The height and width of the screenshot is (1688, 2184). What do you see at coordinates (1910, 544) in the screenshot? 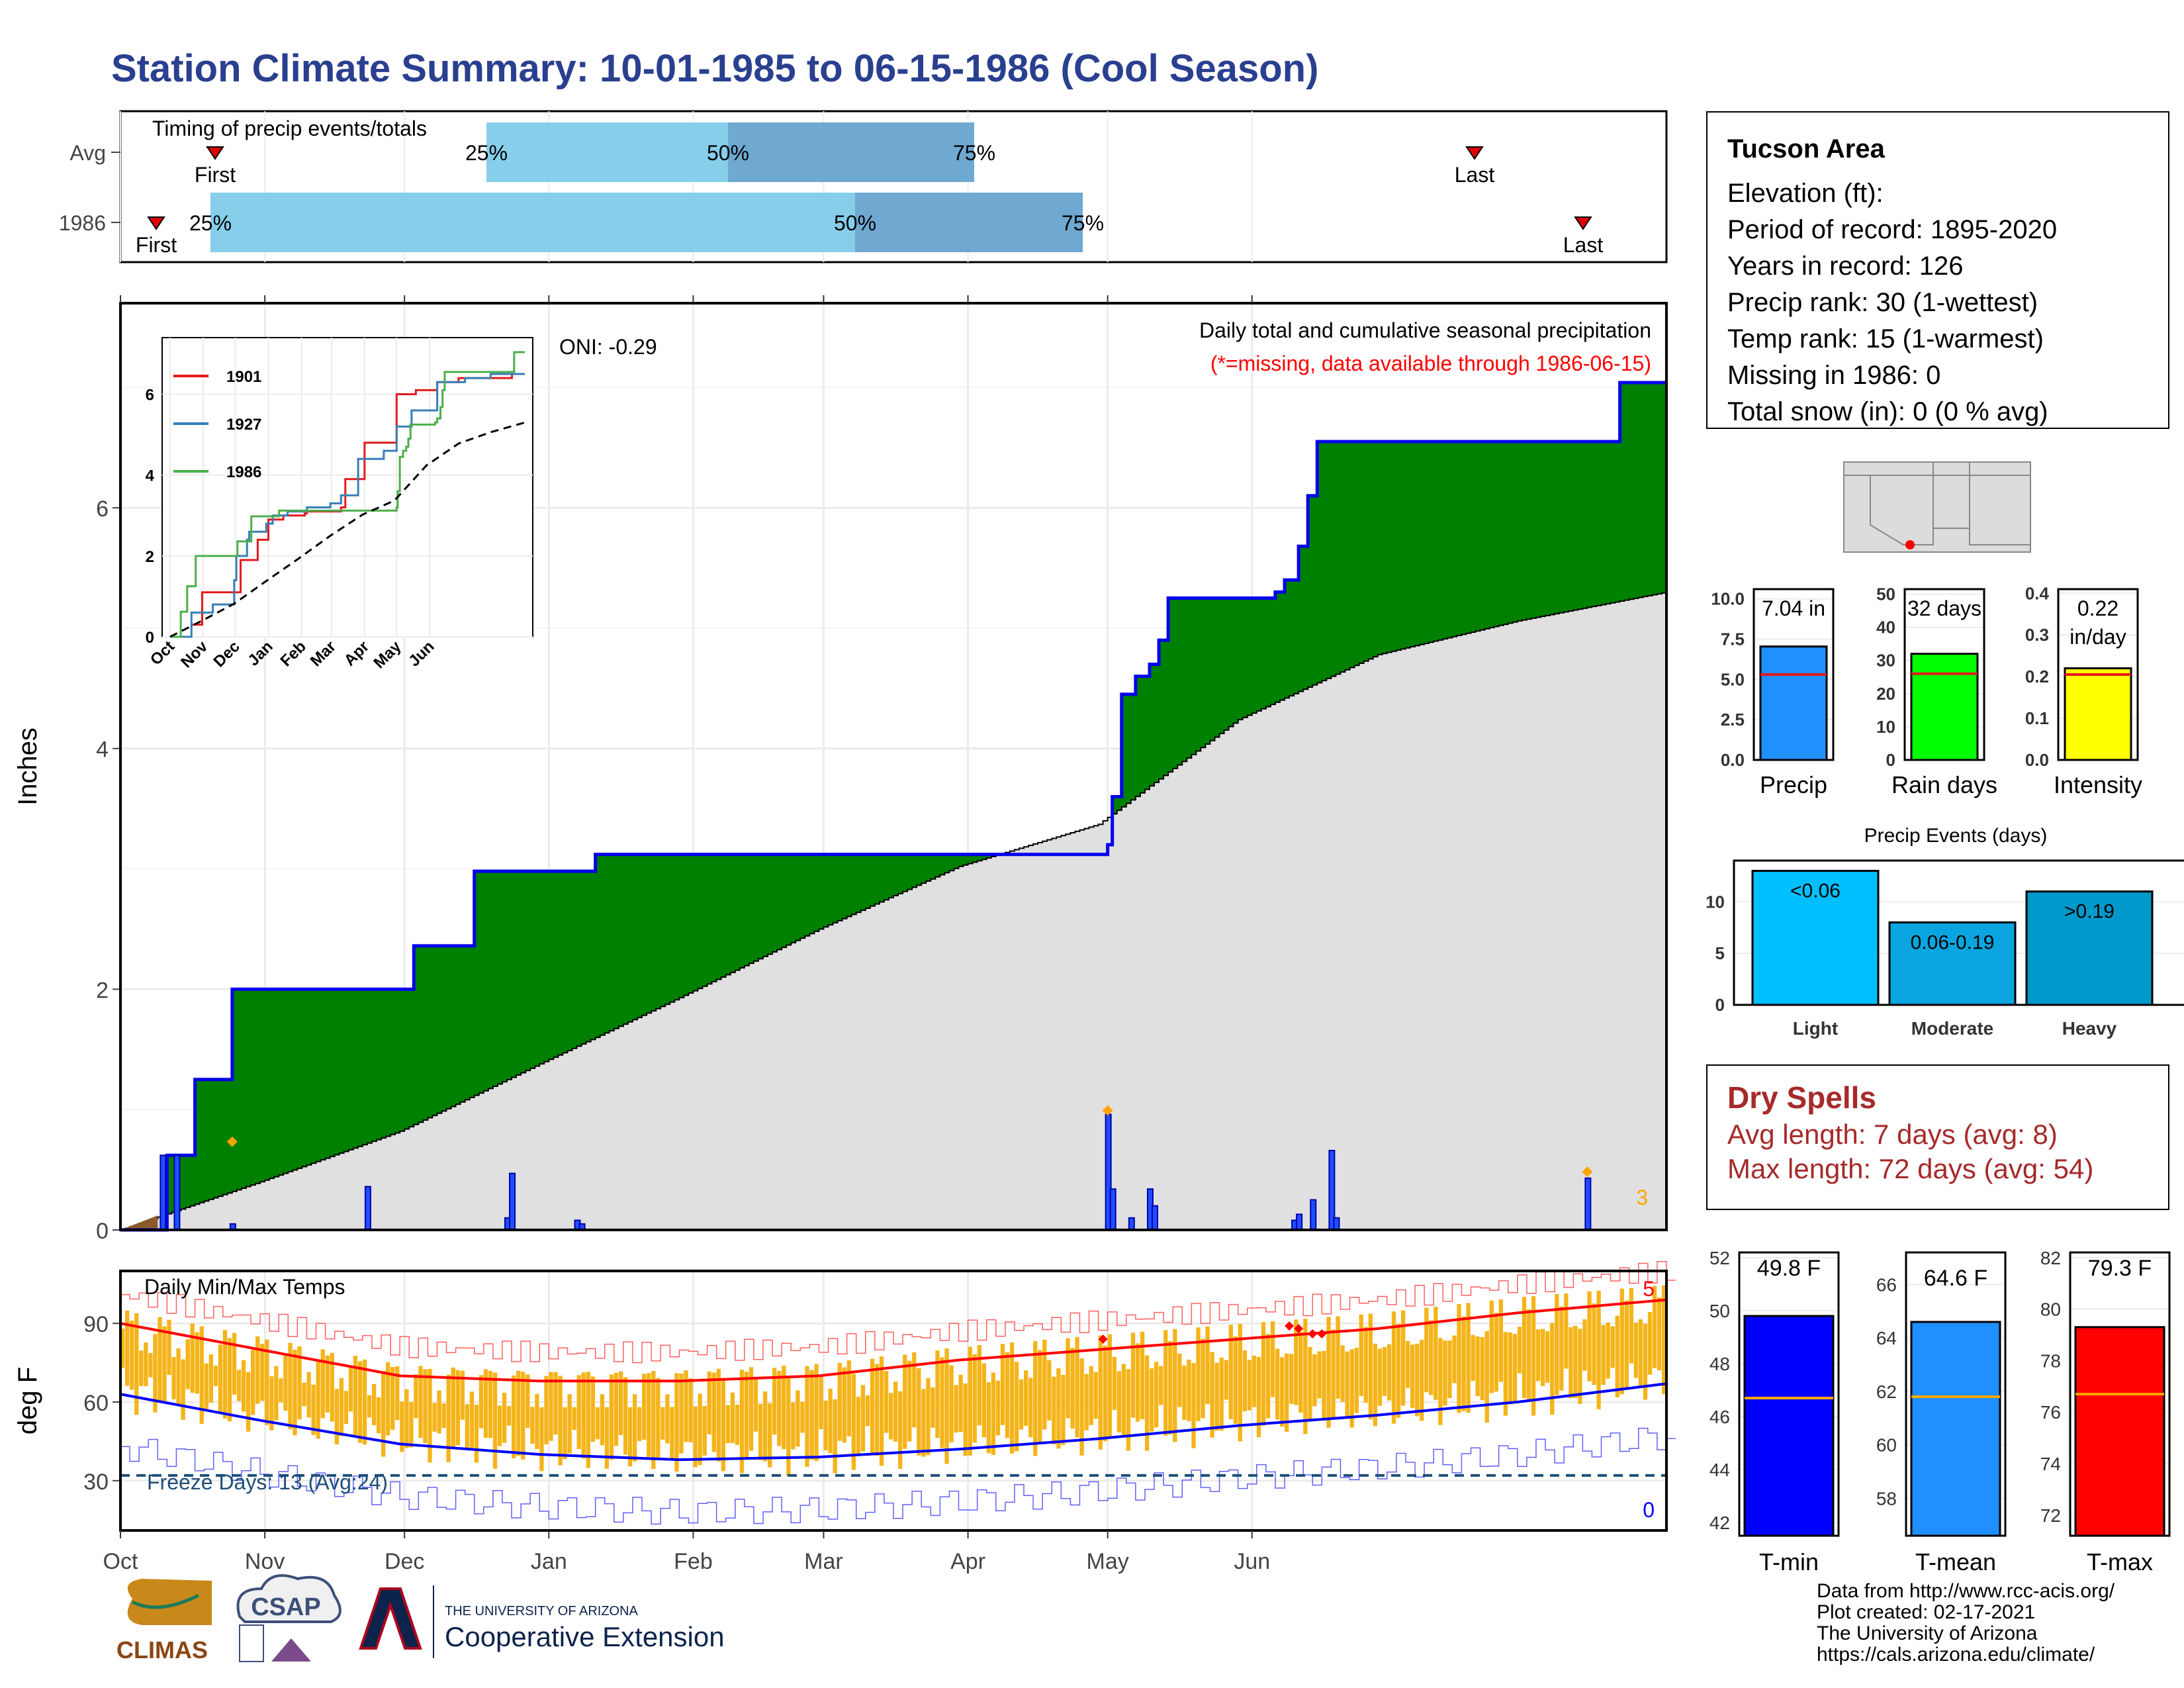
I see `station-location-dot` at bounding box center [1910, 544].